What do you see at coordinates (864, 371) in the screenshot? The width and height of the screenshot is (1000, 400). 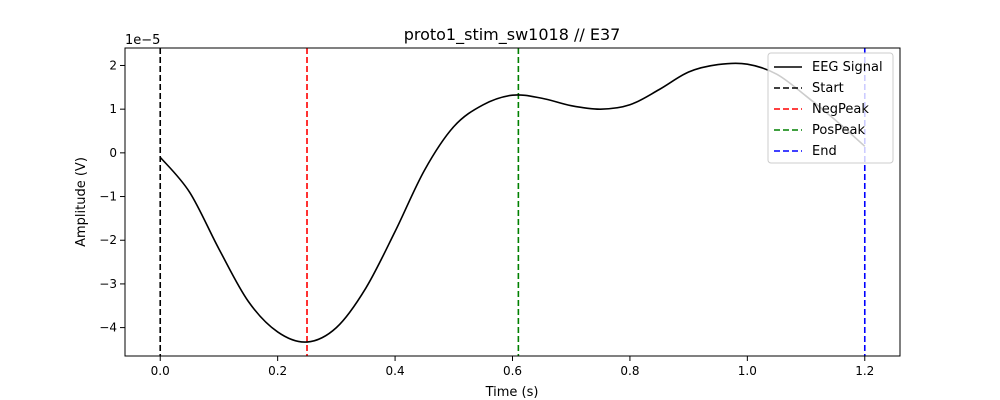 I see `x-tick-label: 1.2` at bounding box center [864, 371].